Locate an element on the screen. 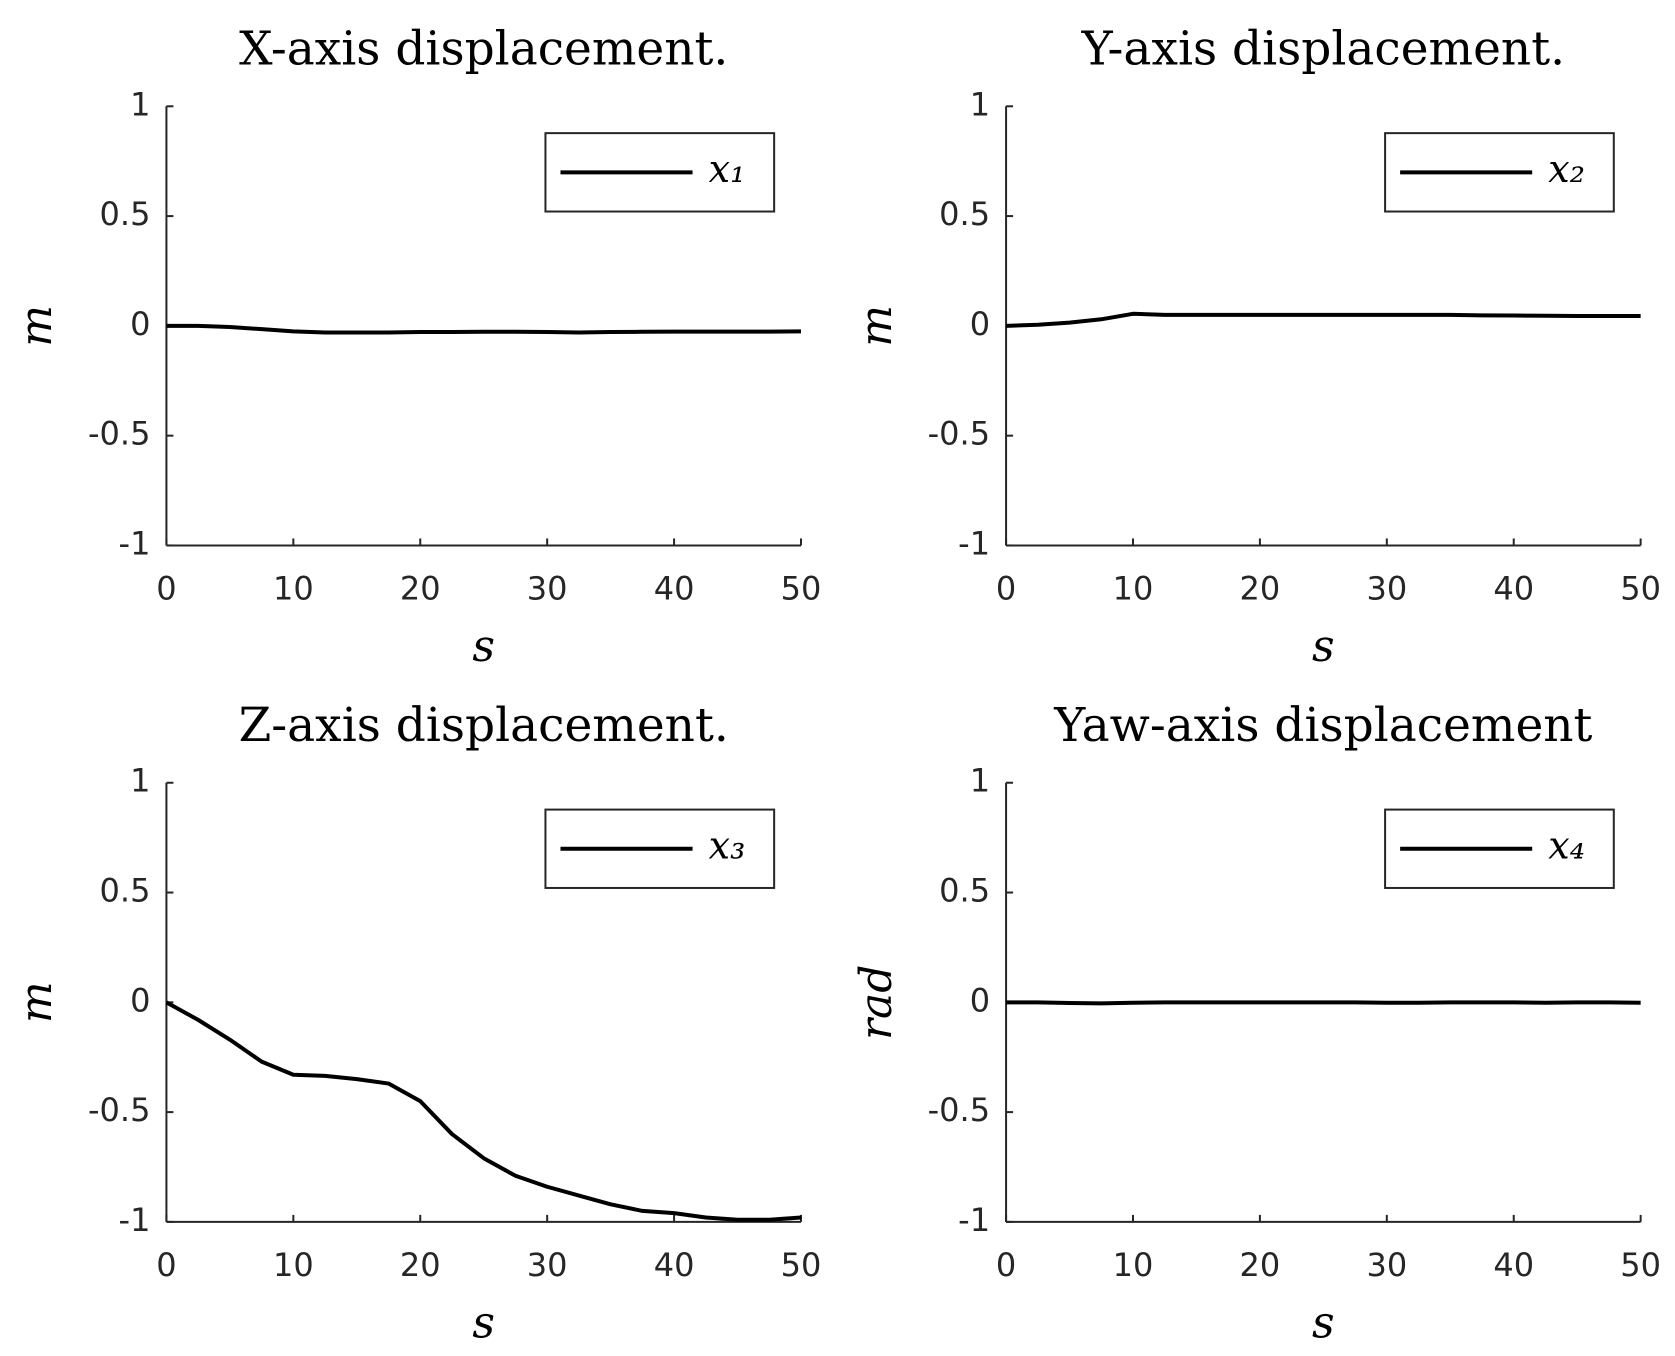  subplot-title: Yaw-axis displacement is located at coordinates (1322, 725).